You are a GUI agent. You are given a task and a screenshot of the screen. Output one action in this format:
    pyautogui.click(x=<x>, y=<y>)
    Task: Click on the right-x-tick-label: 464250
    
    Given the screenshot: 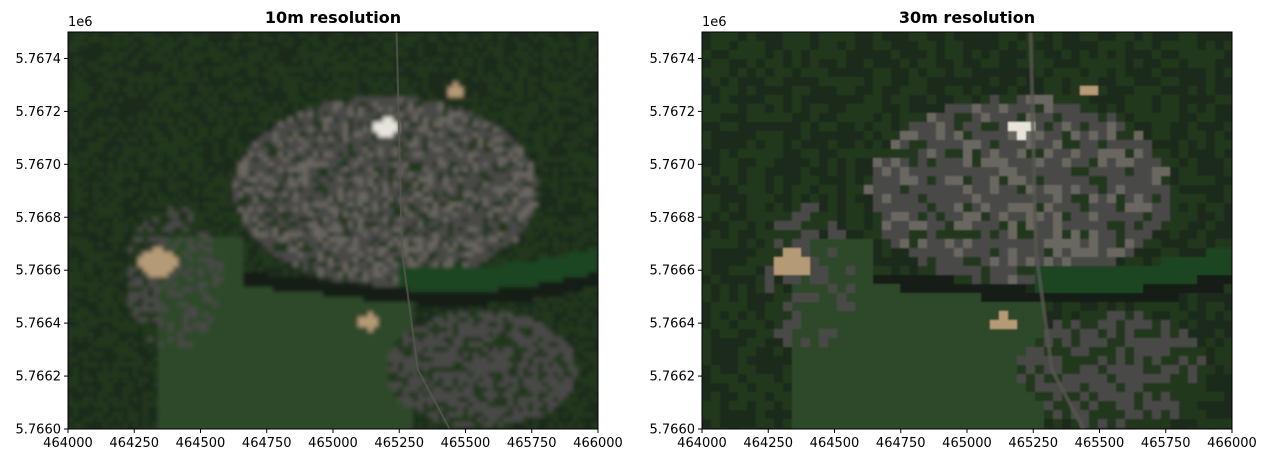 What is the action you would take?
    pyautogui.click(x=768, y=443)
    